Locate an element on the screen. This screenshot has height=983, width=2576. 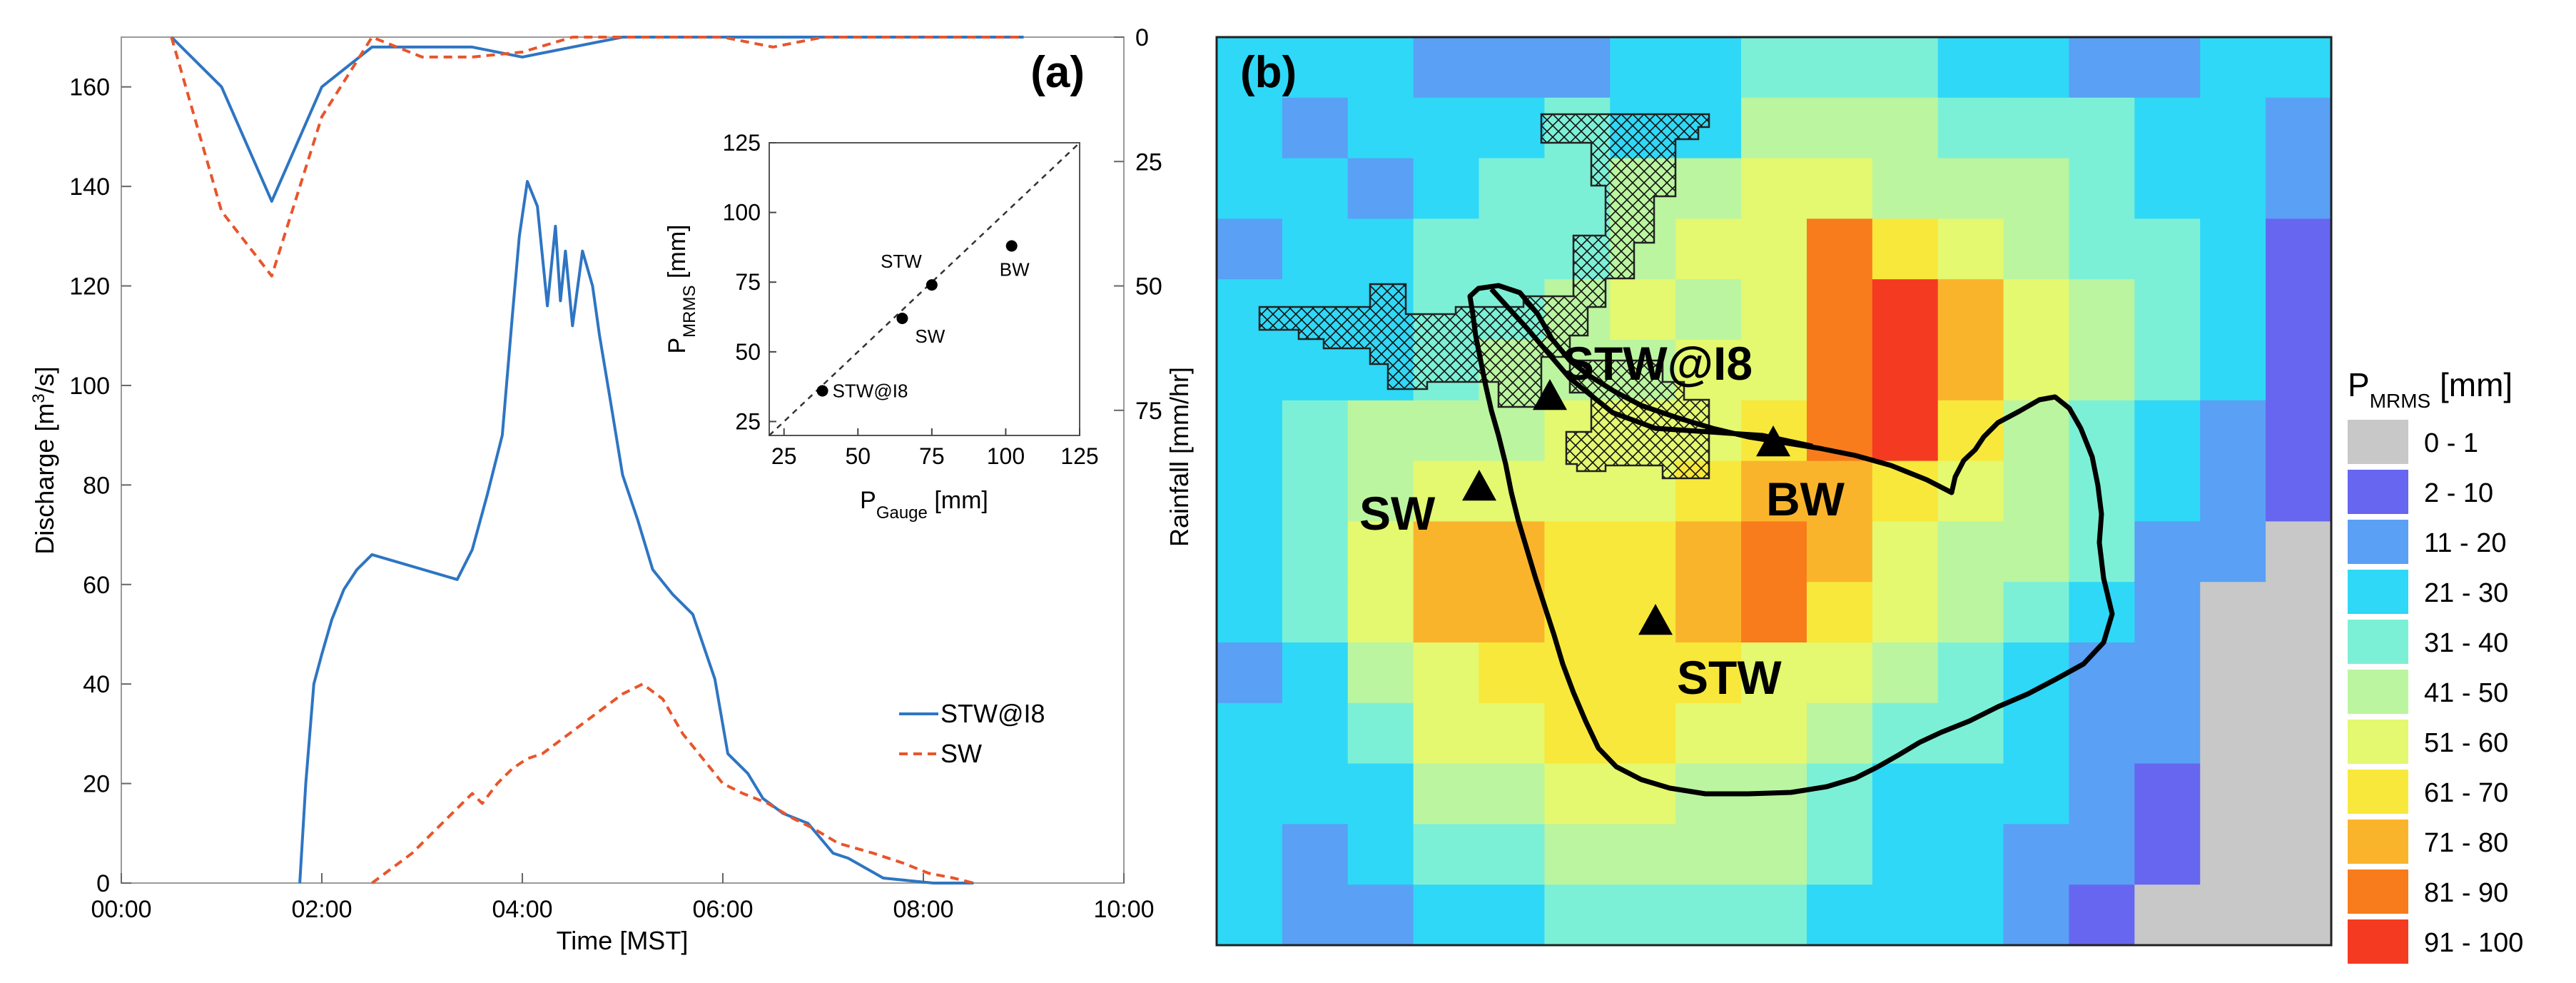
panel-label-a: (a) is located at coordinates (1057, 72).